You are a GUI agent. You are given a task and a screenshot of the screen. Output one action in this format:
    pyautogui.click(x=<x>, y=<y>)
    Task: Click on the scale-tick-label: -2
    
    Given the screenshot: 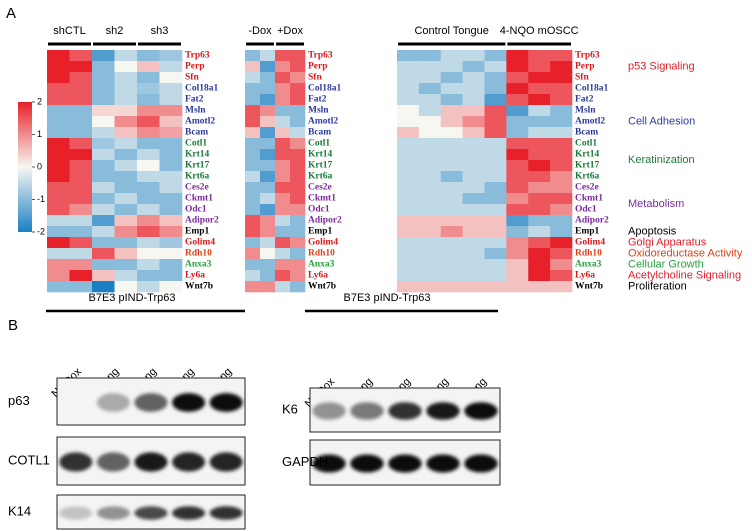 What is the action you would take?
    pyautogui.click(x=41, y=231)
    